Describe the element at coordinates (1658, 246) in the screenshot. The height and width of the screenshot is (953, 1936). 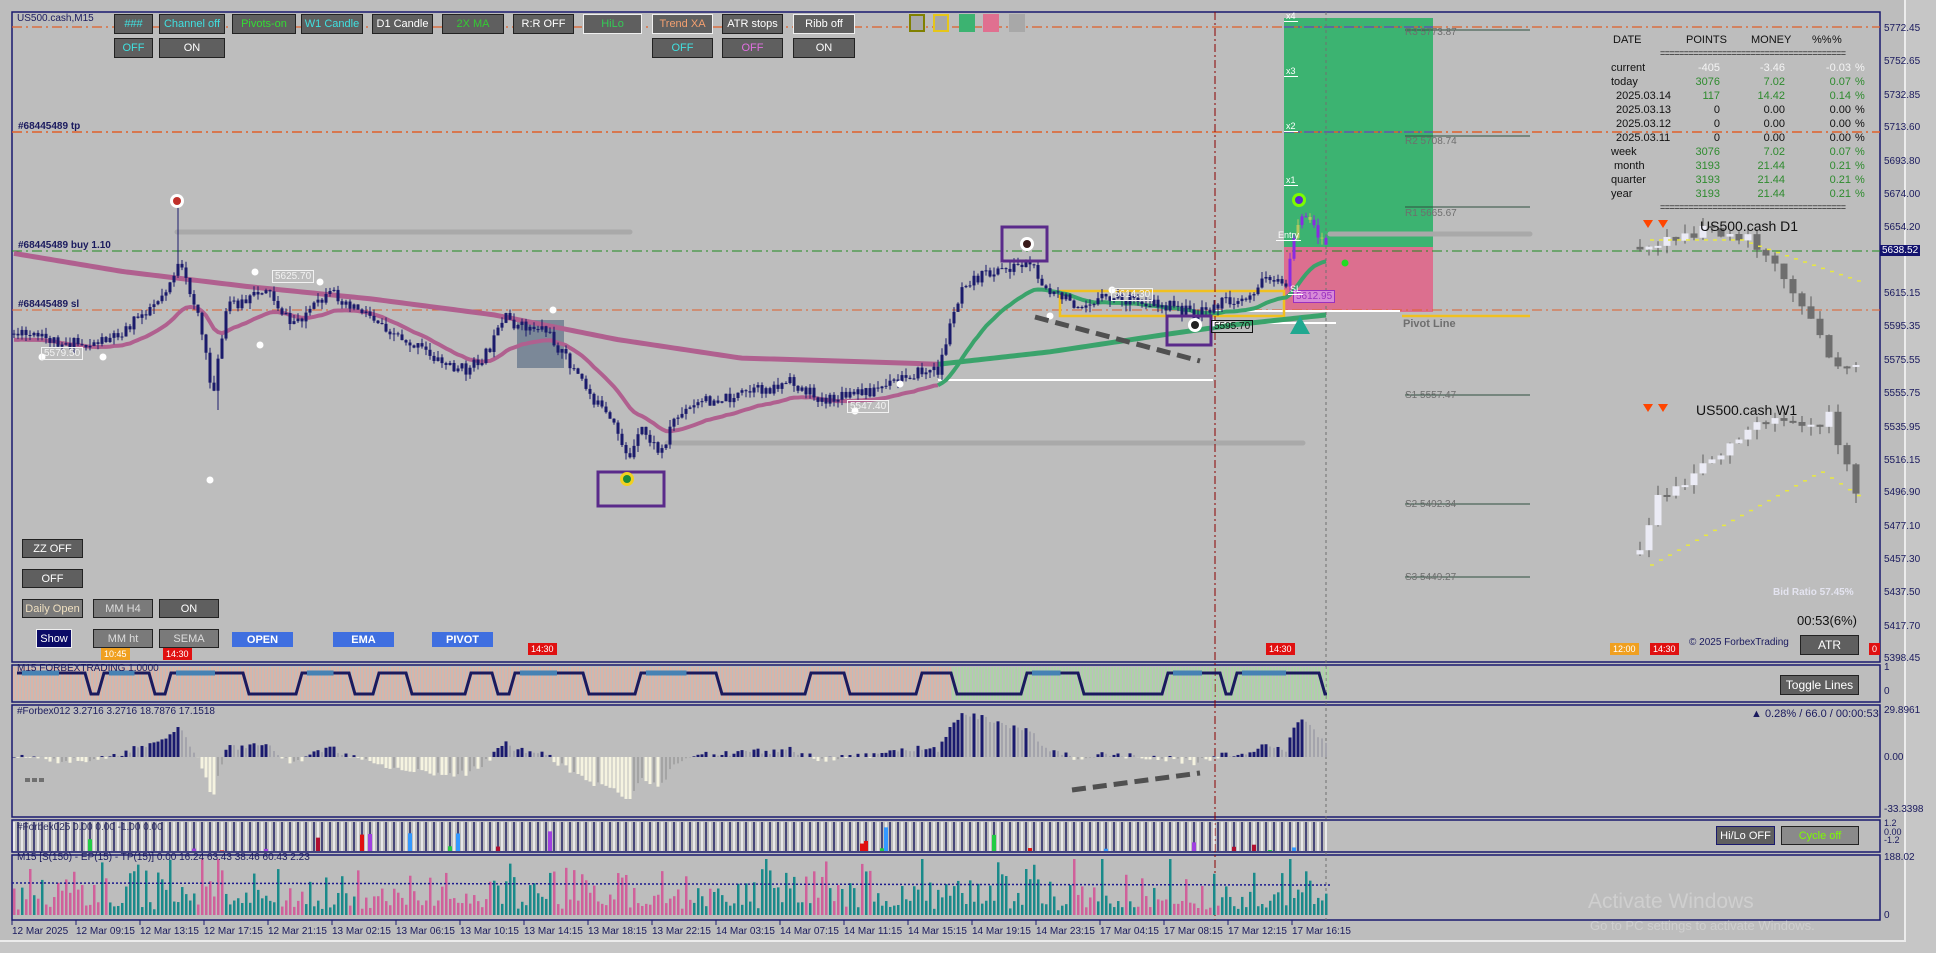
I see `d1-mini-chart-candle` at that location.